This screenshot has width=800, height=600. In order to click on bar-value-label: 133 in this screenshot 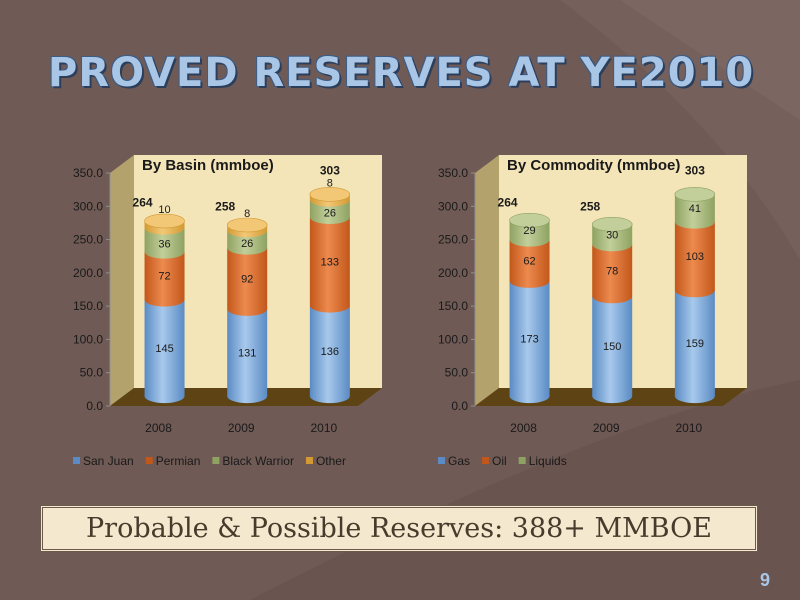, I will do `click(330, 262)`.